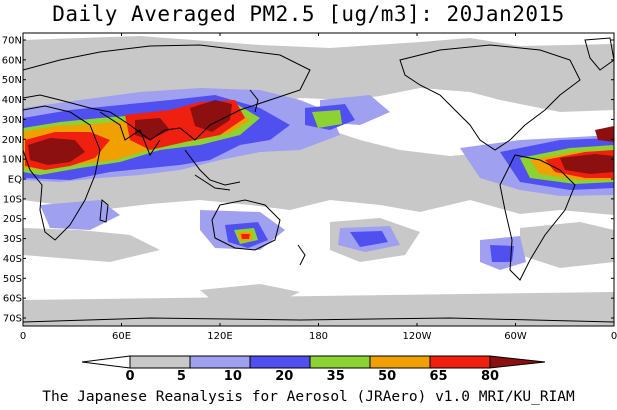  Describe the element at coordinates (12, 199) in the screenshot. I see `lat-label: 10S` at that location.